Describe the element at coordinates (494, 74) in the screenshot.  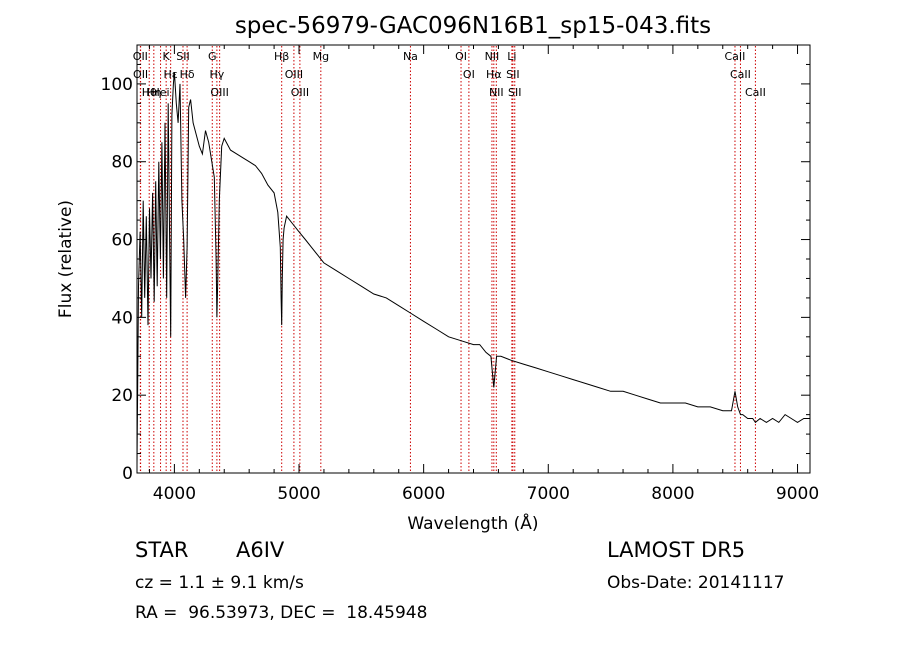
I see `line-label: Hα` at that location.